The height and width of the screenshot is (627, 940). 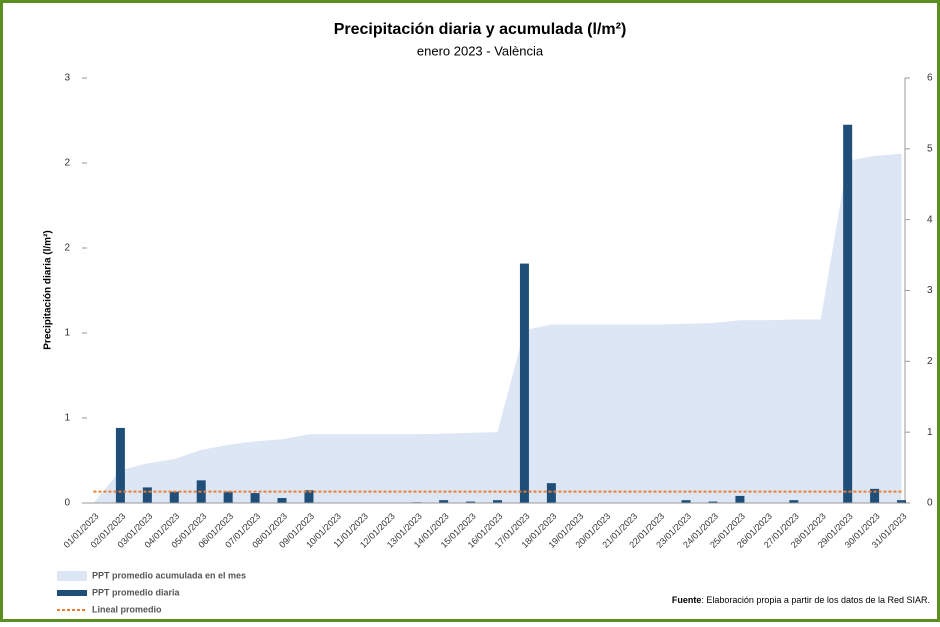 What do you see at coordinates (480, 29) in the screenshot?
I see `chart-title: Precipitación diaria y acumulada (l/m²)` at bounding box center [480, 29].